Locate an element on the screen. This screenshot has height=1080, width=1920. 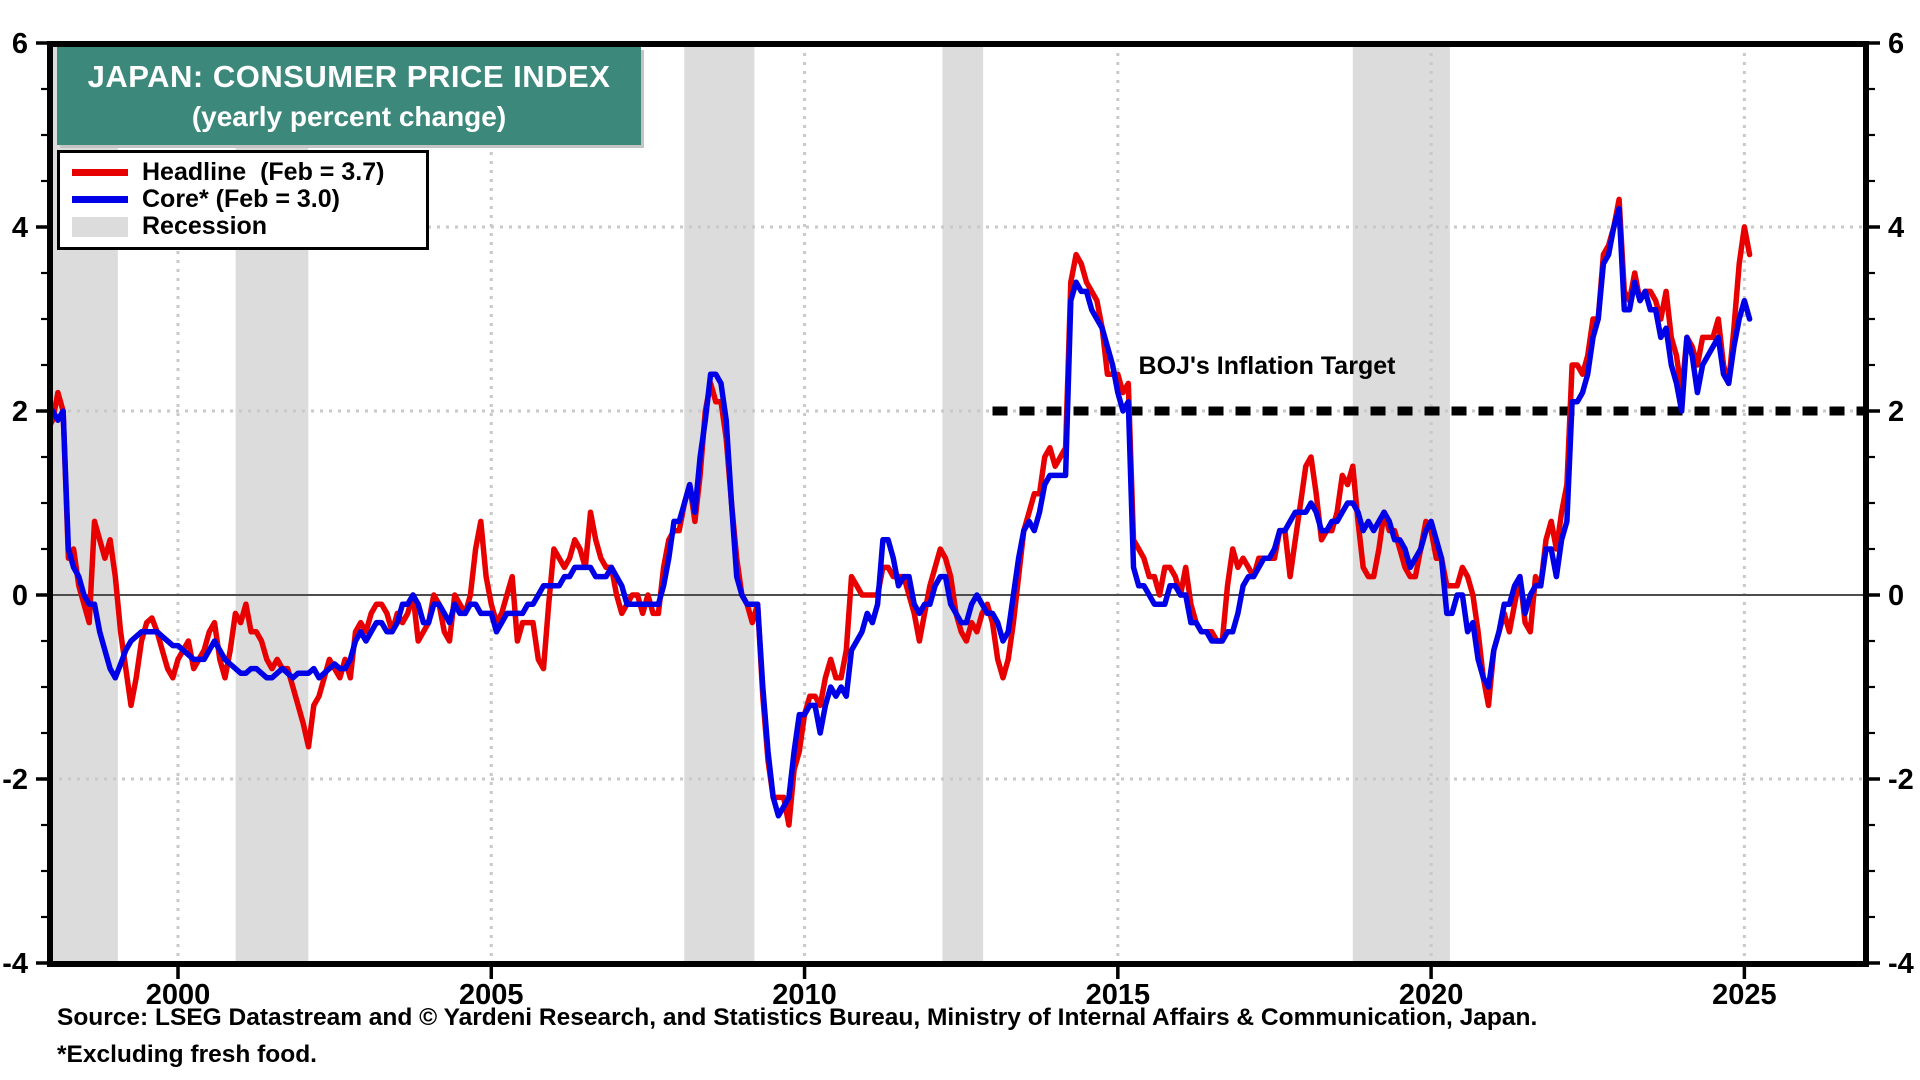
legend-item-recession: Recession is located at coordinates (244, 226).